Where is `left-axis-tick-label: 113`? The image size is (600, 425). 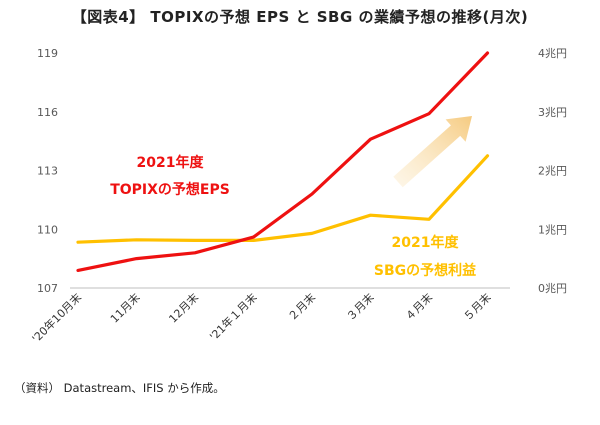
left-axis-tick-label: 113 is located at coordinates (47, 171).